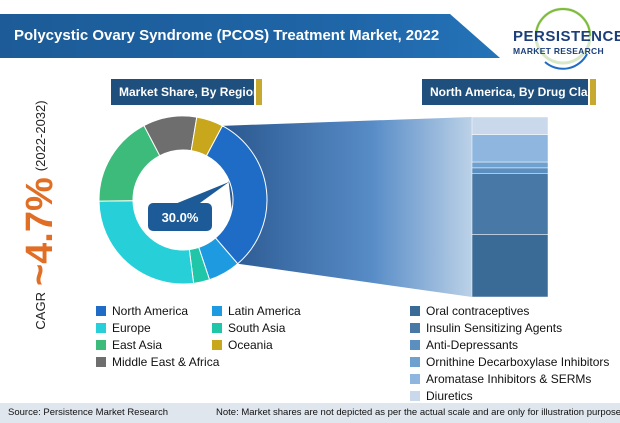 Image resolution: width=620 pixels, height=423 pixels. I want to click on callout-pointer, so click(202, 195).